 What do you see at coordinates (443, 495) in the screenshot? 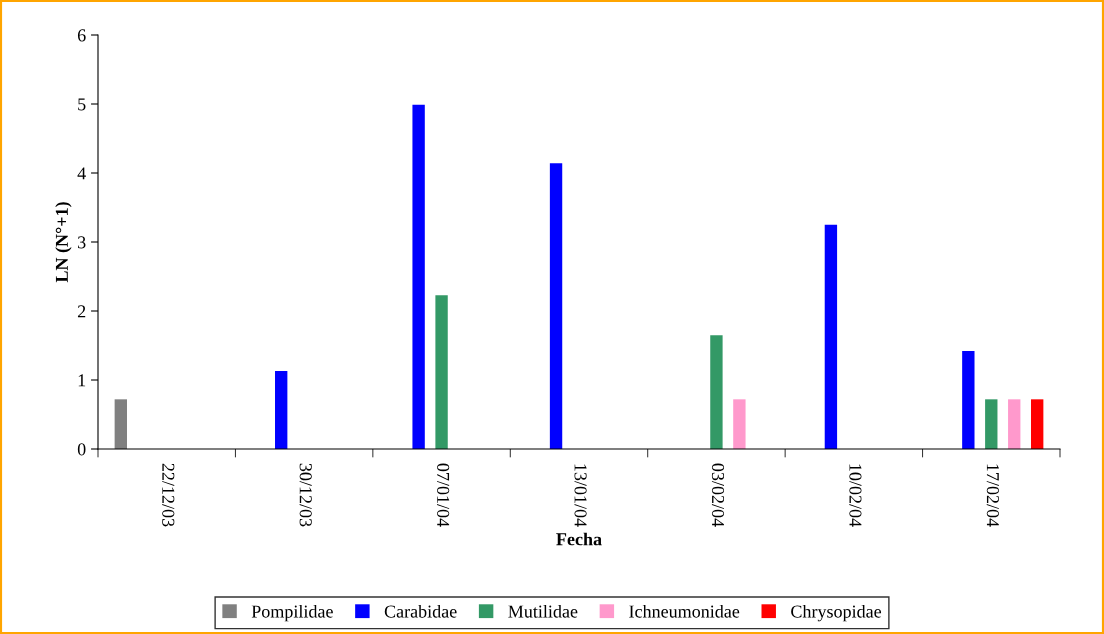
I see `x-tick-label: 07/01/04` at bounding box center [443, 495].